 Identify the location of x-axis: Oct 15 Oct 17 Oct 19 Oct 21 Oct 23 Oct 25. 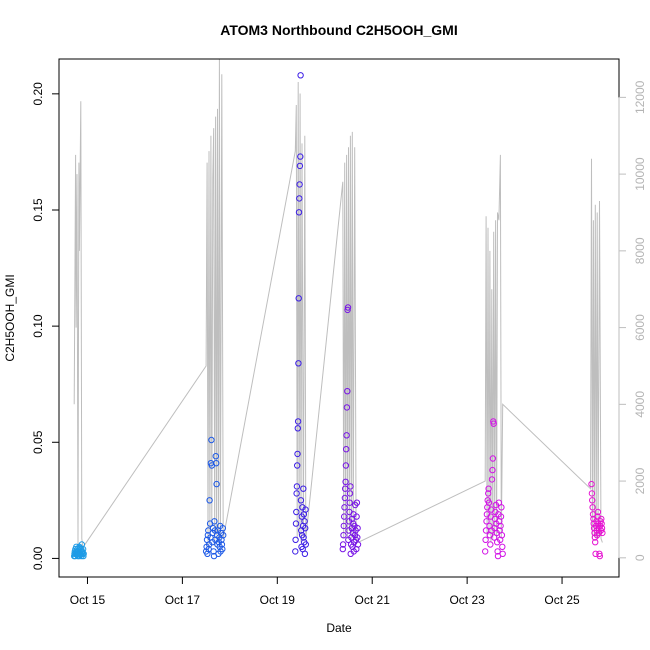
(325, 591).